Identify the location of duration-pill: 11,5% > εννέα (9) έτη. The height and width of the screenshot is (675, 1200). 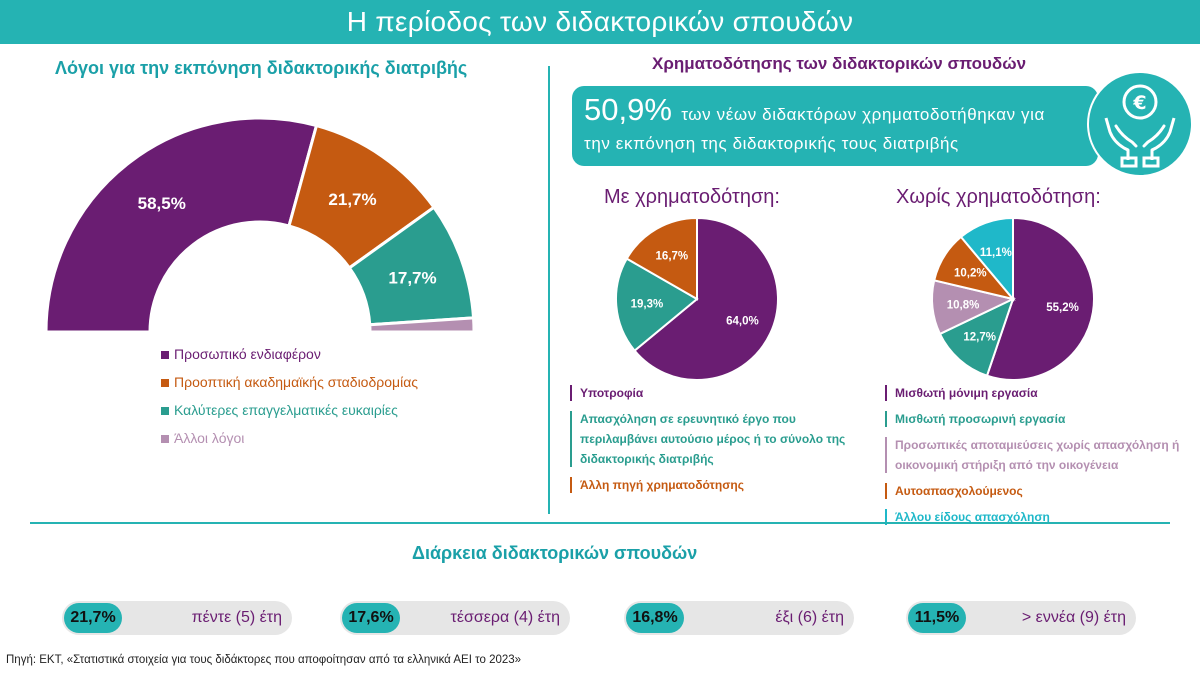
(1021, 618).